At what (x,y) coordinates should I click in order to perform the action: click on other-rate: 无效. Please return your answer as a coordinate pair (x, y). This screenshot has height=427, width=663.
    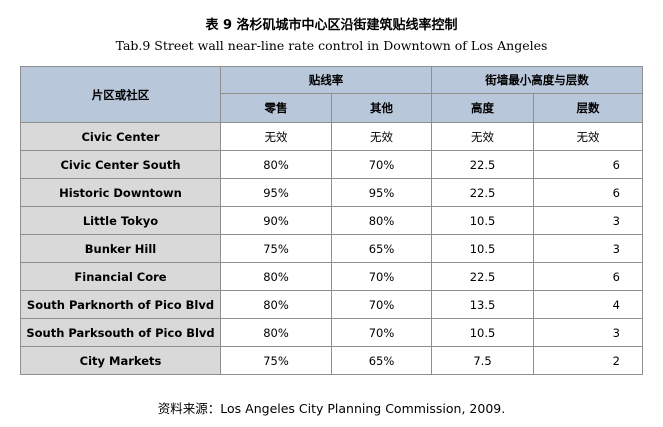
    Looking at the image, I should click on (381, 136).